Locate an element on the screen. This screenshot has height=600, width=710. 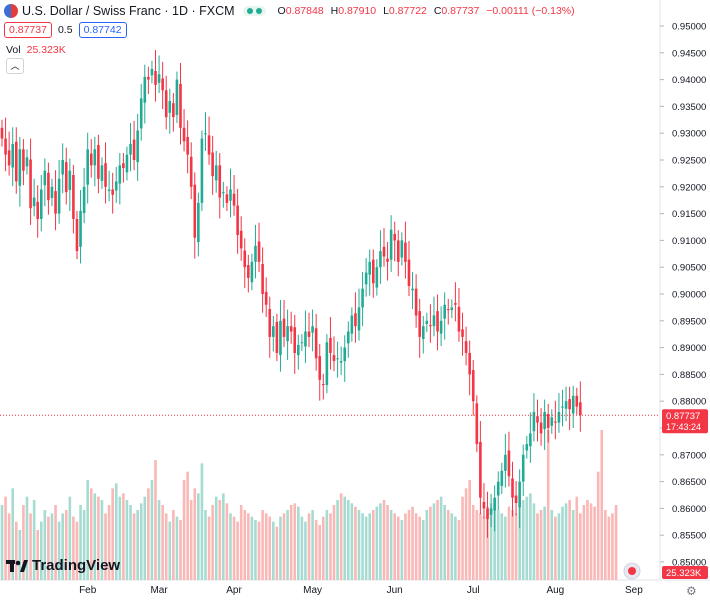
us-swiss-flag-icon is located at coordinates (11, 11).